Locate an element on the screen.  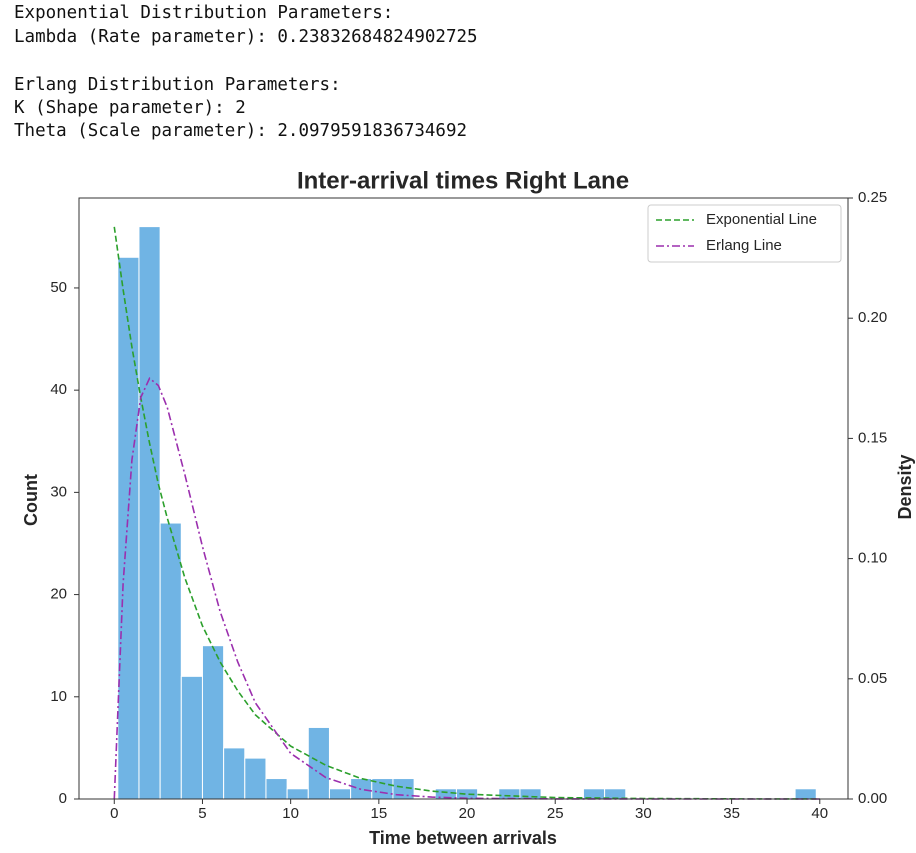
output-line: Exponential Distribution Parameters: is located at coordinates (203, 13).